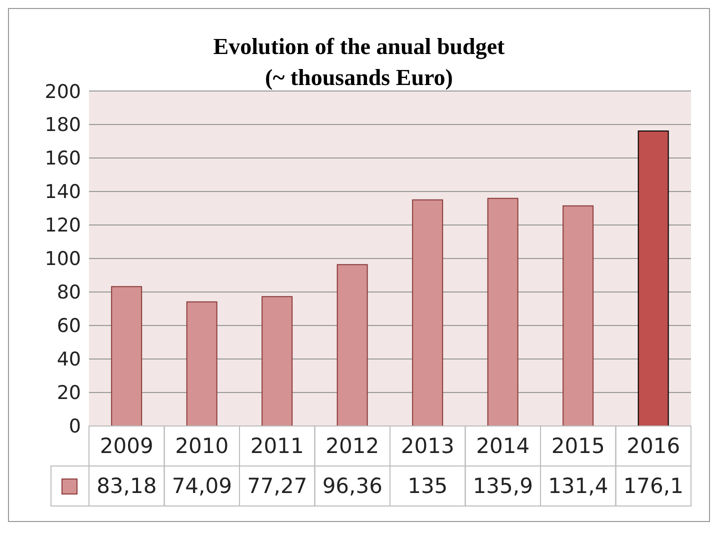 This screenshot has height=560, width=719. I want to click on x-tick-label: 2012, so click(353, 446).